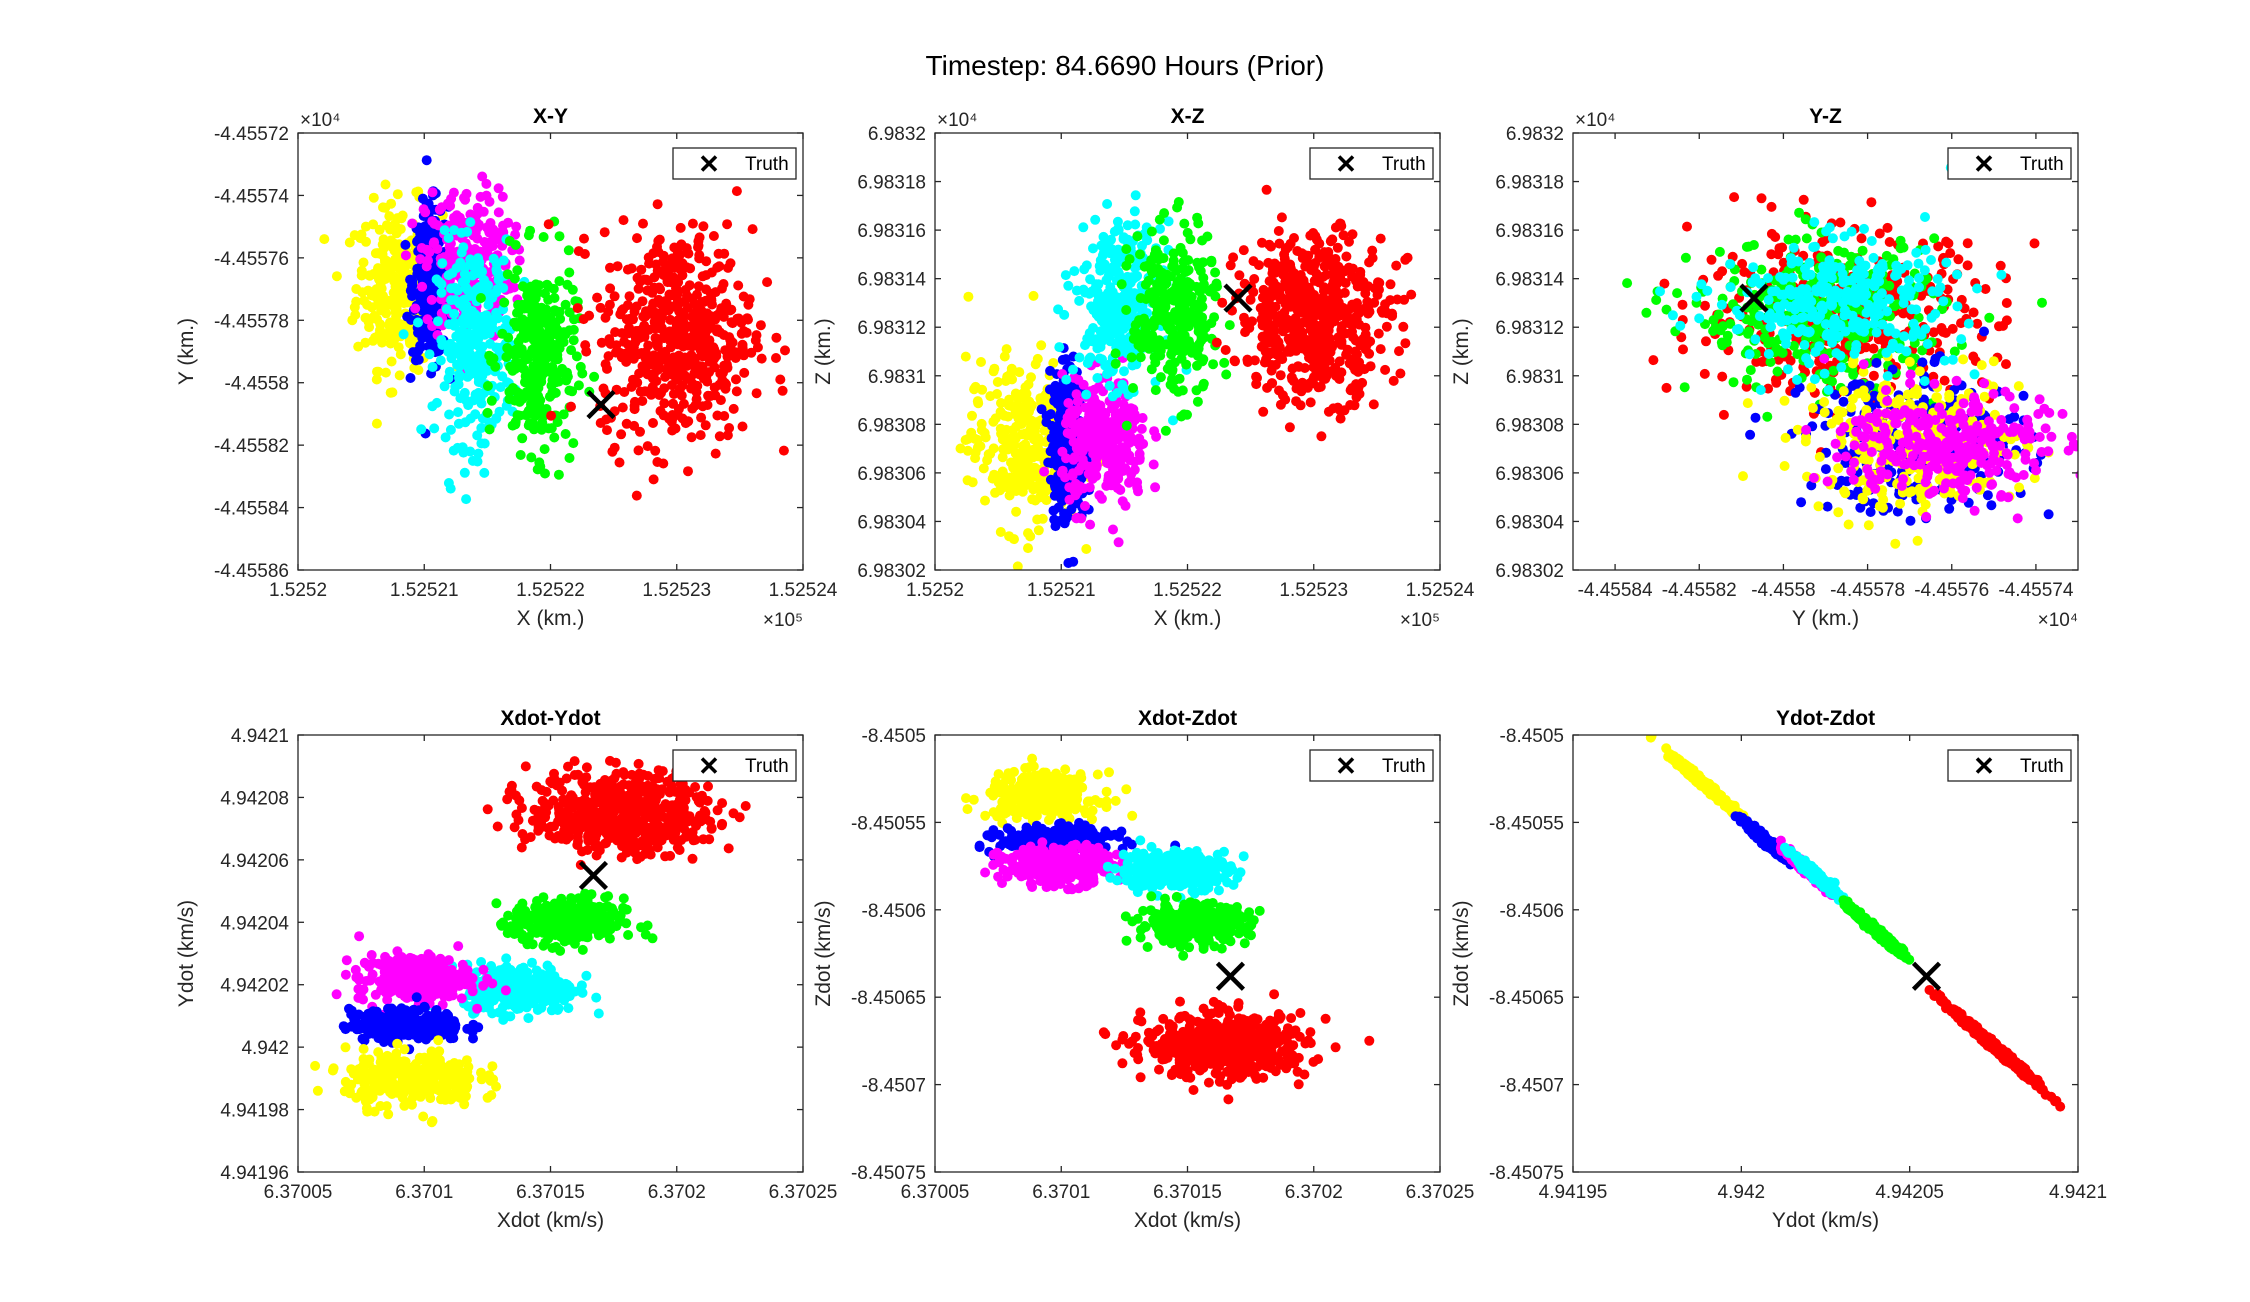 This screenshot has height=1302, width=2250. Describe the element at coordinates (550, 116) in the screenshot. I see `subplot-title: X-Y` at that location.